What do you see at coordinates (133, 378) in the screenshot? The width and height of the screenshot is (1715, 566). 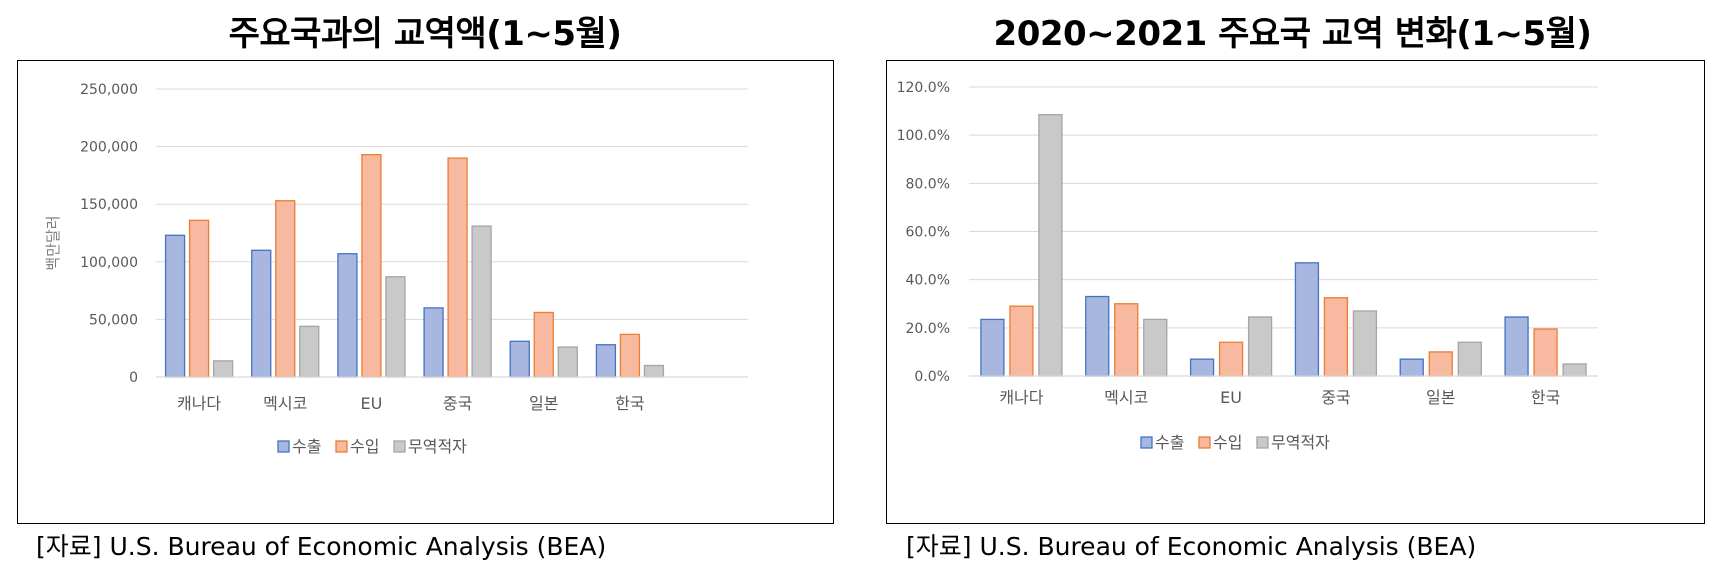 I see `y-tick-label: 0` at bounding box center [133, 378].